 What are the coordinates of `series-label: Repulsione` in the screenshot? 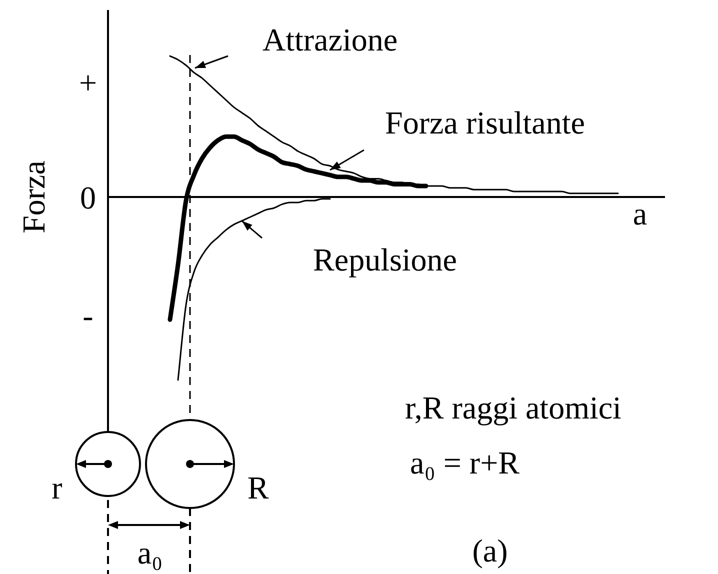 It's located at (385, 259).